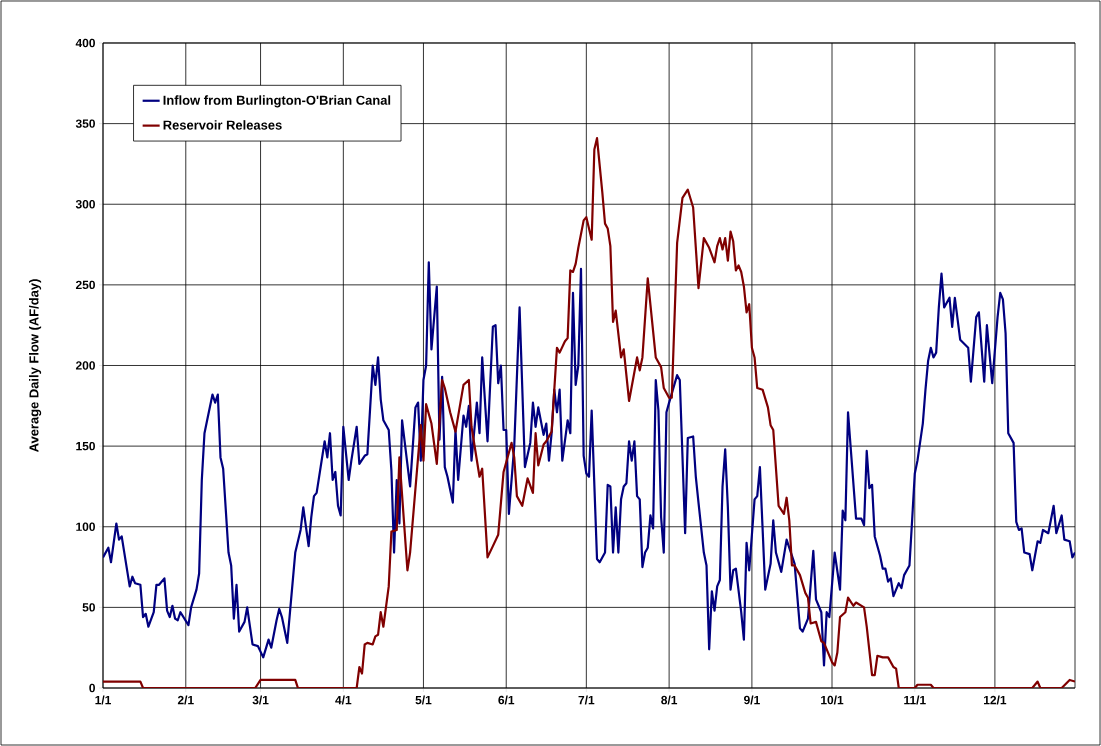 Image resolution: width=1101 pixels, height=746 pixels. Describe the element at coordinates (586, 700) in the screenshot. I see `x-tick-label: 7/1` at that location.